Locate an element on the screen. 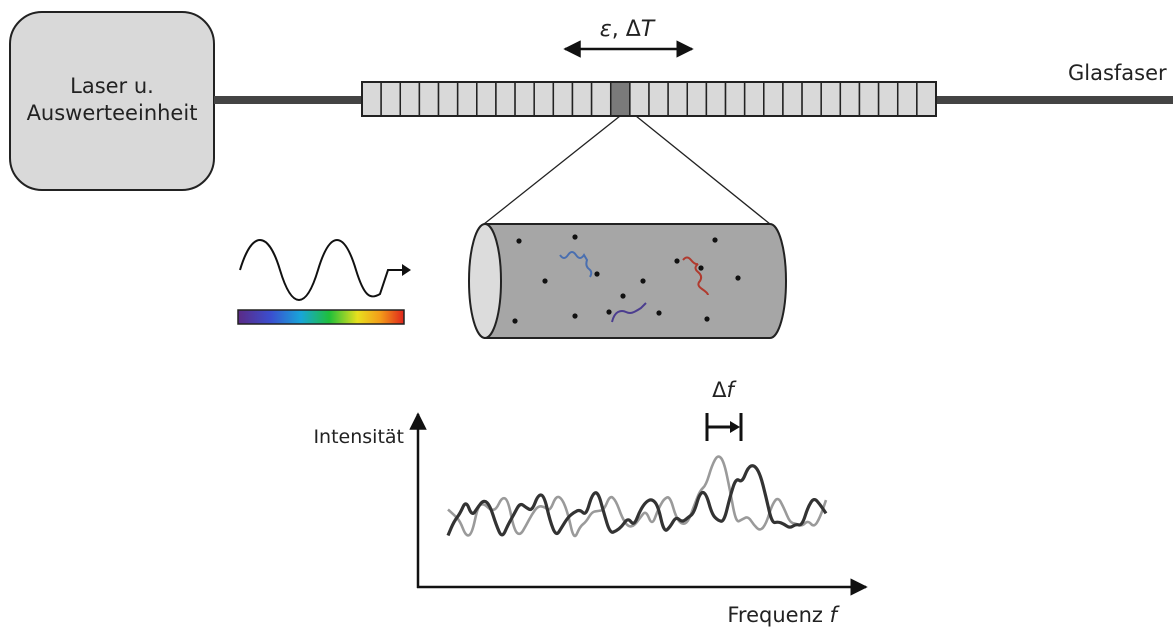  fiber-segments is located at coordinates (649, 99).